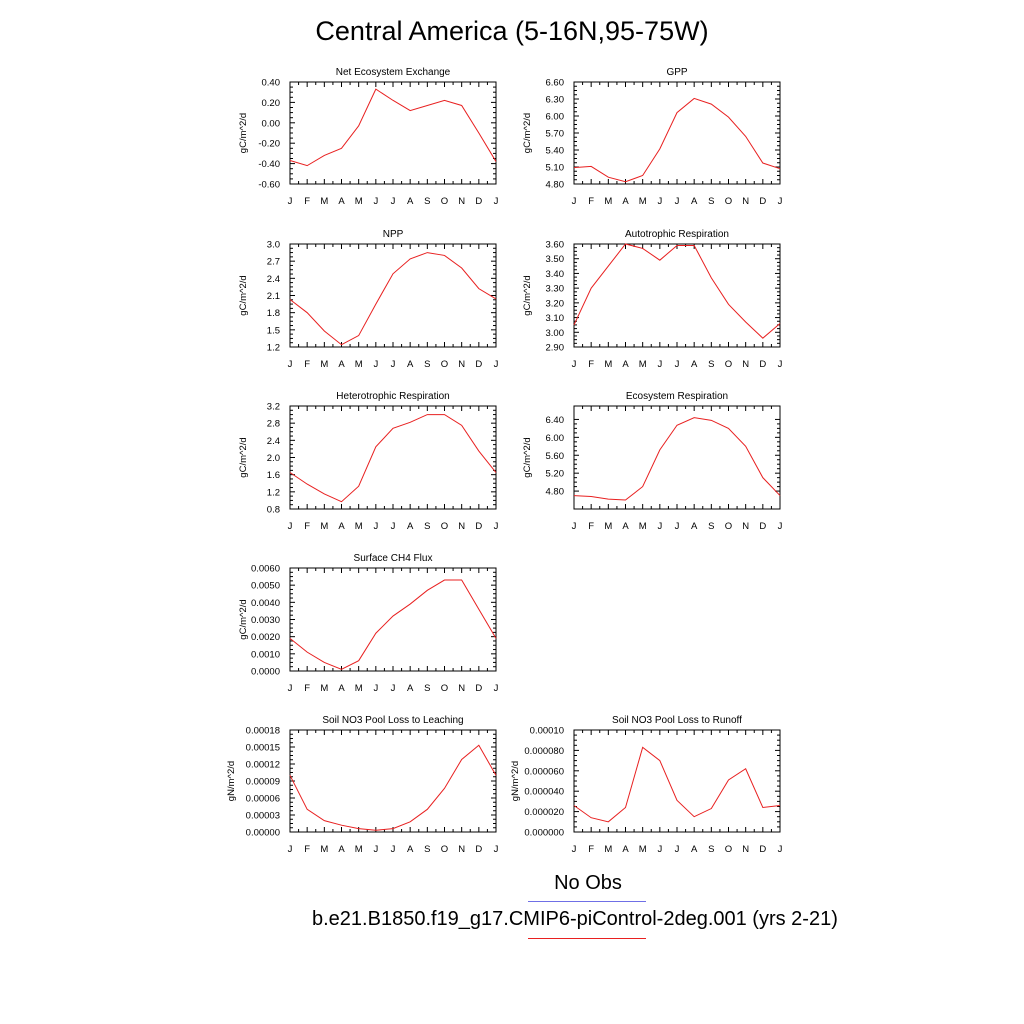 This screenshot has width=1024, height=1024. What do you see at coordinates (273, 492) in the screenshot?
I see `y-tick-label: 1.2` at bounding box center [273, 492].